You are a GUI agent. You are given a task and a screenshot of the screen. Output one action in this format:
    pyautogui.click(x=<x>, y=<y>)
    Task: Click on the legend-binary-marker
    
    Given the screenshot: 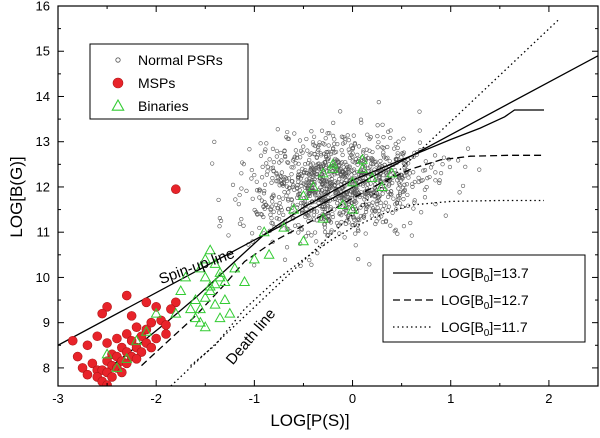 What is the action you would take?
    pyautogui.click(x=118, y=104)
    